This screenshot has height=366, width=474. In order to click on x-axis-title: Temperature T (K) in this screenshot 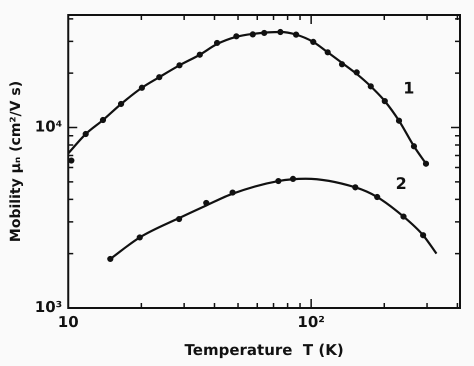, I will do `click(264, 349)`.